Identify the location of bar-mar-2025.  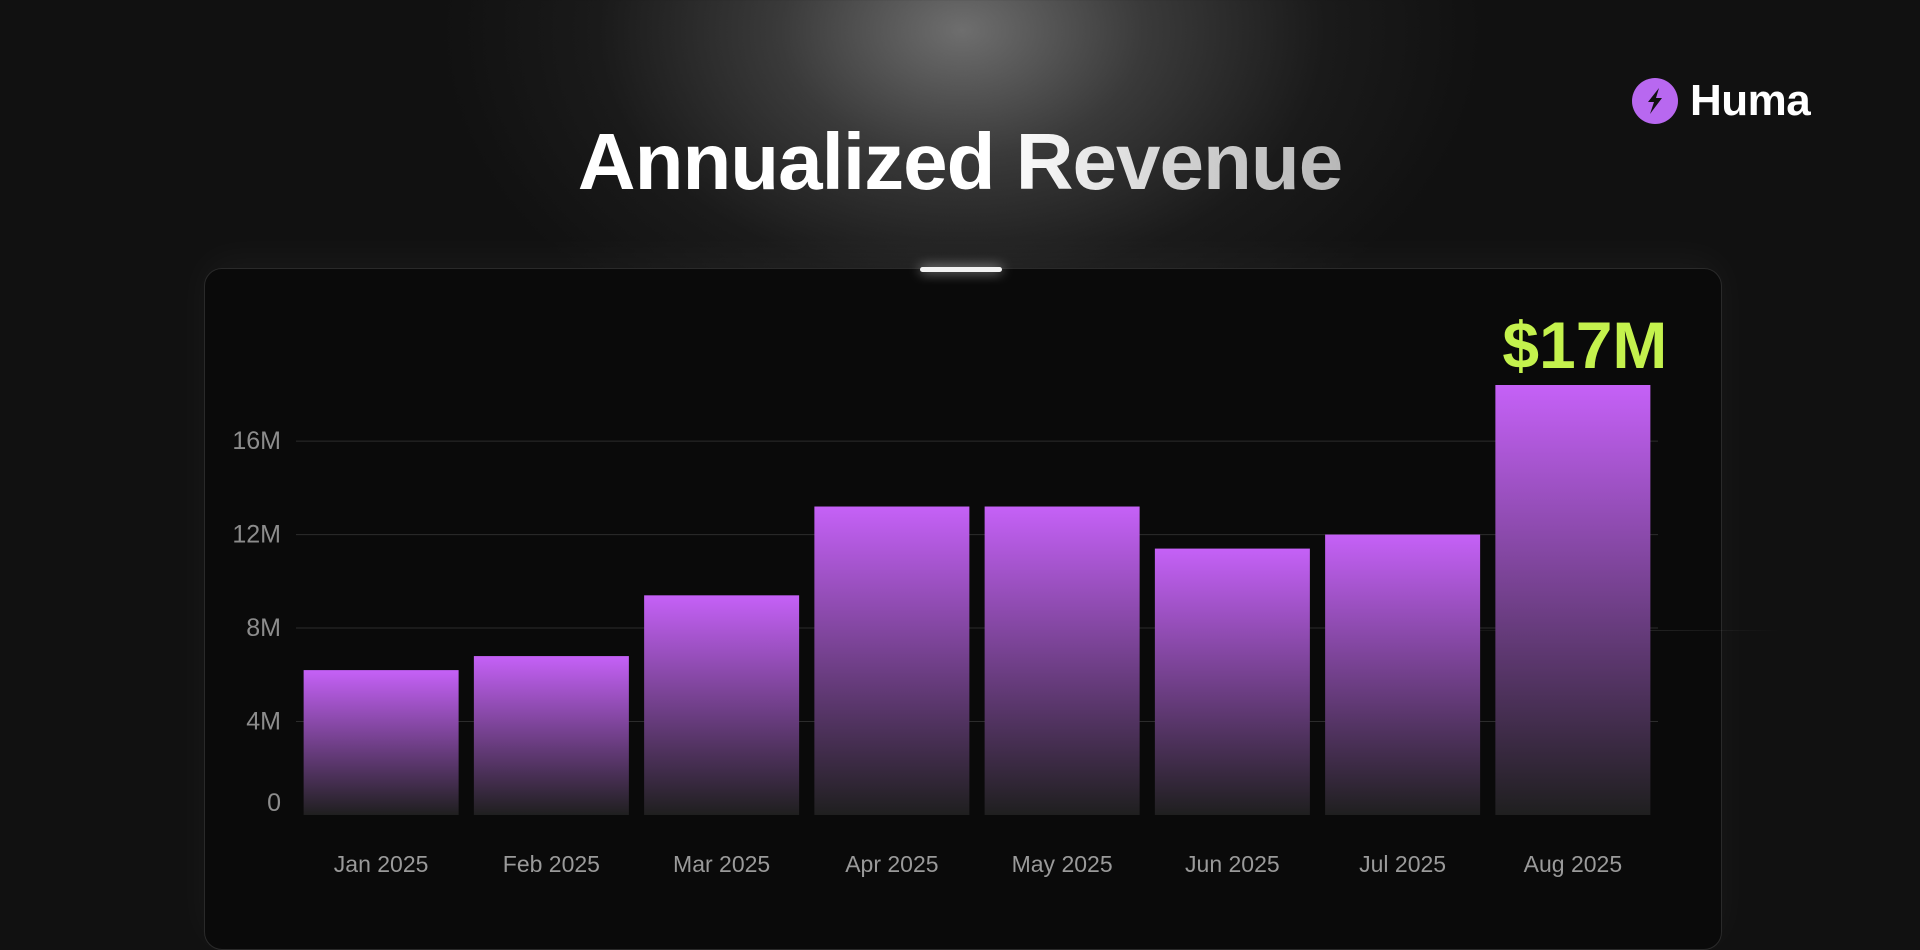
(722, 705).